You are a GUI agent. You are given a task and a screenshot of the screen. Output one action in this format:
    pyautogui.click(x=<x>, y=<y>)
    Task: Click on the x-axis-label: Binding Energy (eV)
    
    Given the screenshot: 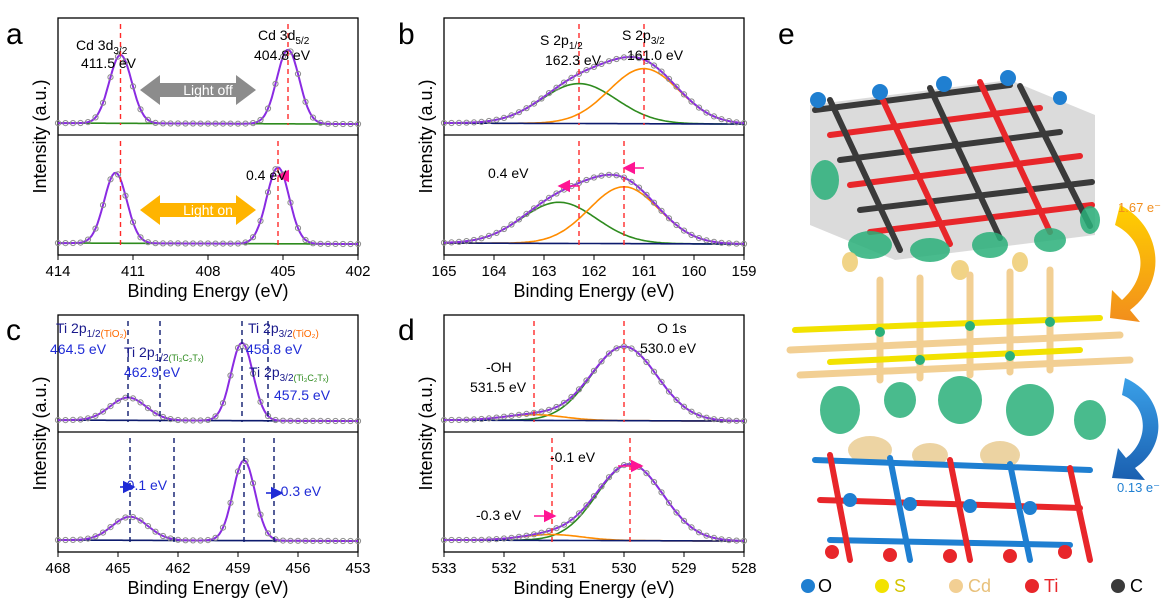 What is the action you would take?
    pyautogui.click(x=593, y=291)
    